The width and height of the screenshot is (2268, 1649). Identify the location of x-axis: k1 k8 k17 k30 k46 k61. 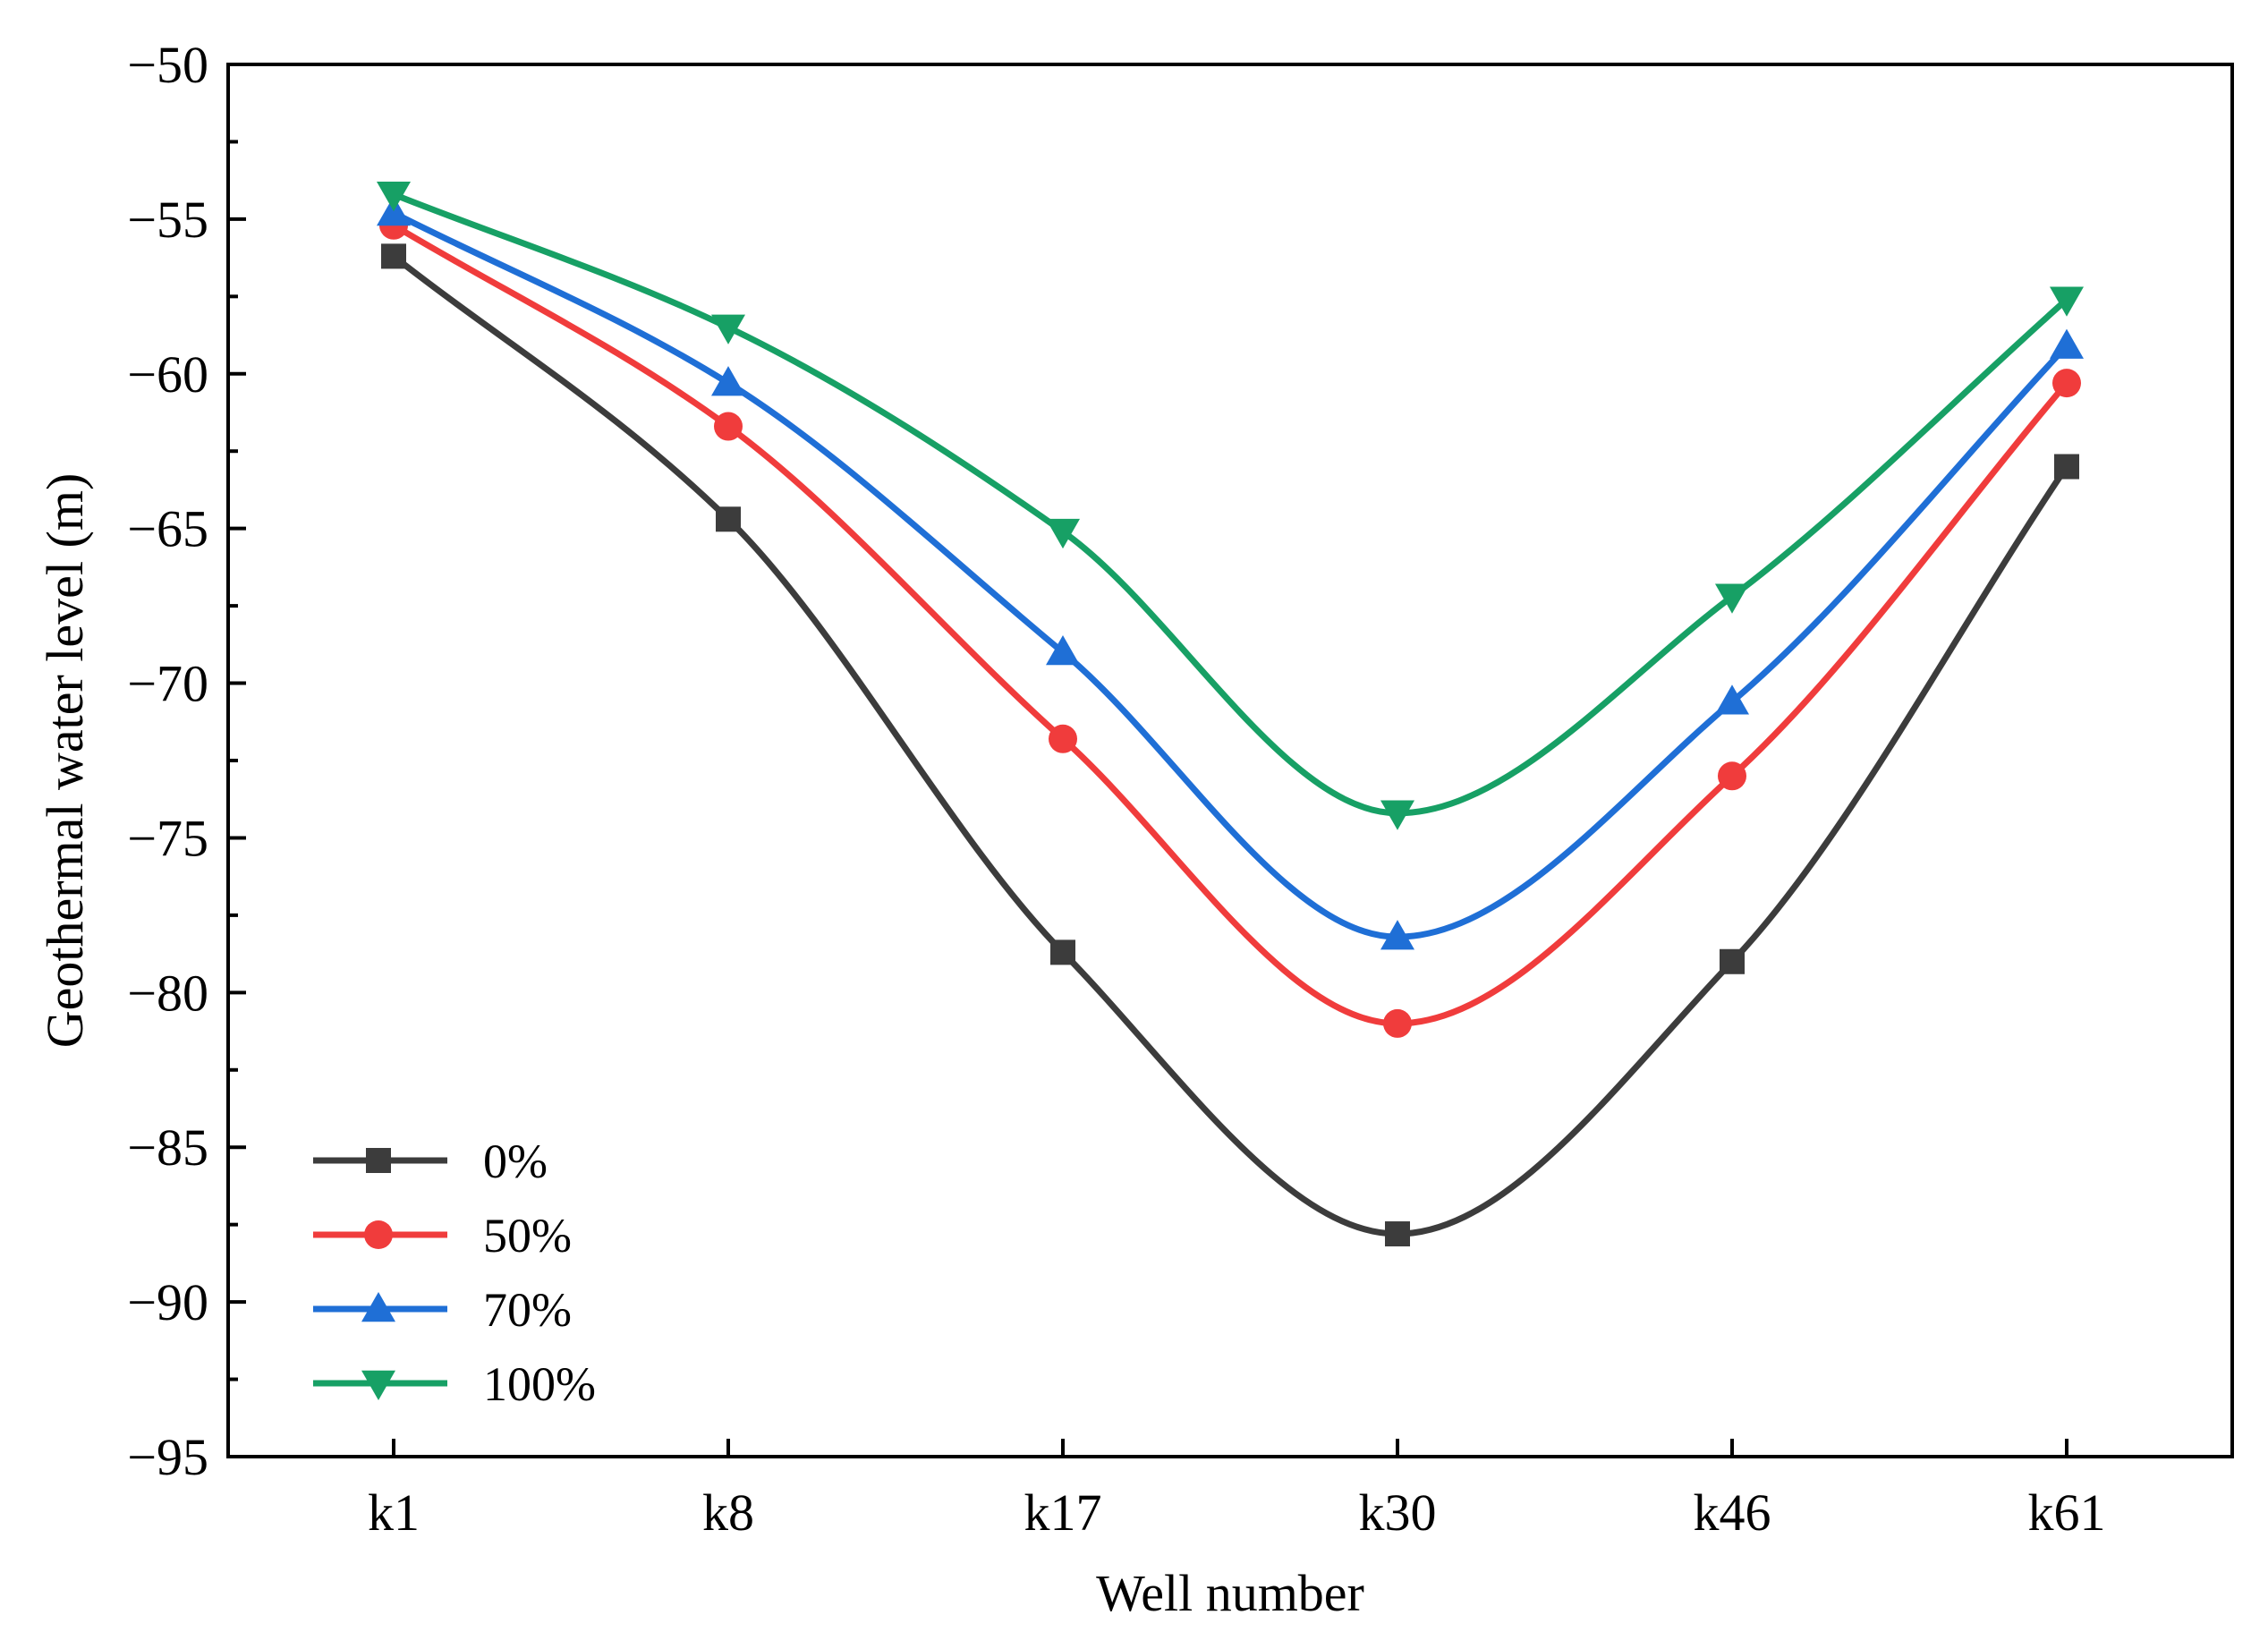
(1237, 1491).